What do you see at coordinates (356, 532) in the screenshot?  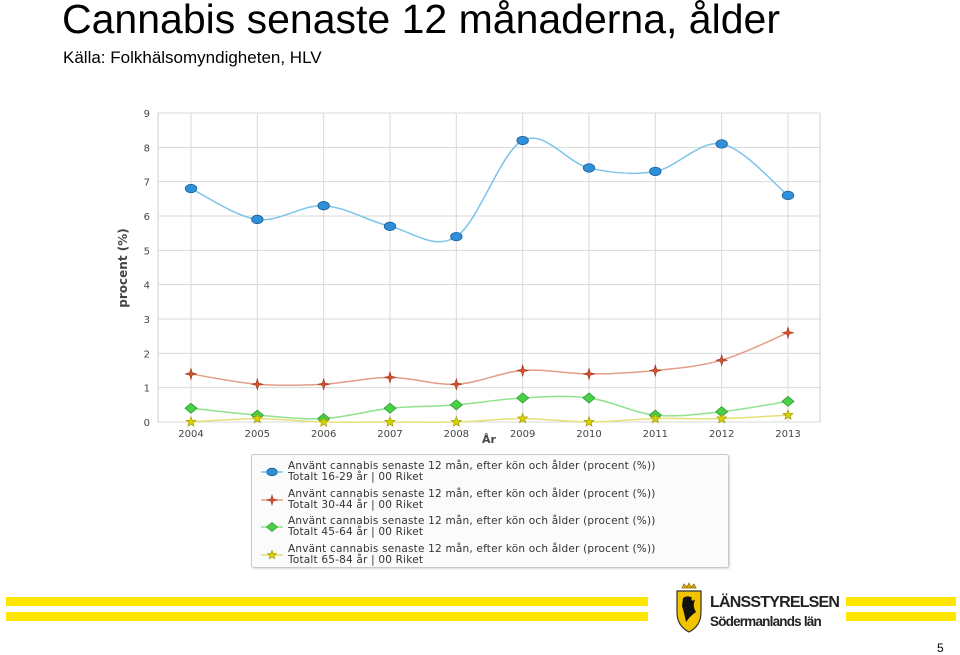 I see `legend-sublabel: Totalt 45-64 år | 00 Riket` at bounding box center [356, 532].